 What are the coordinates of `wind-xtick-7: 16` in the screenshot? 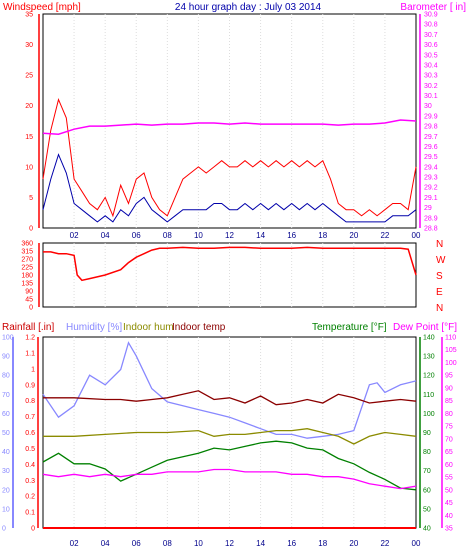 It's located at (291, 235).